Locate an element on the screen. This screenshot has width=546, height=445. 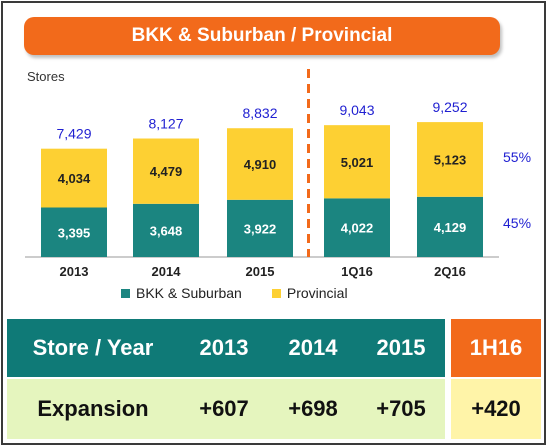
table-row-label: Expansion is located at coordinates (93, 408).